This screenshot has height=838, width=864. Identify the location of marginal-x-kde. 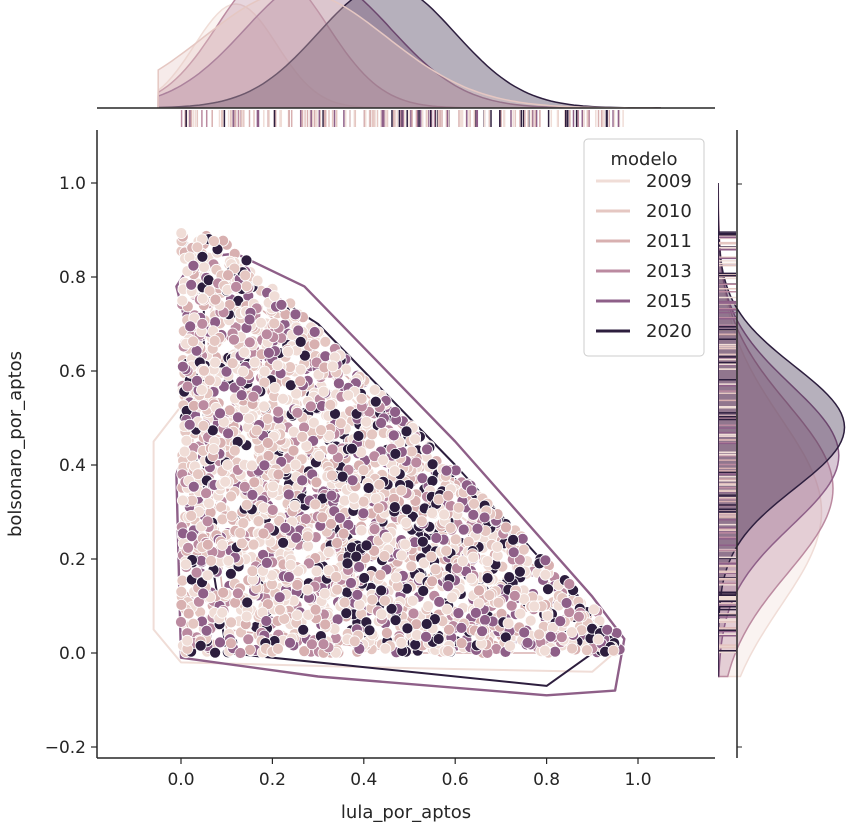
(409, 54).